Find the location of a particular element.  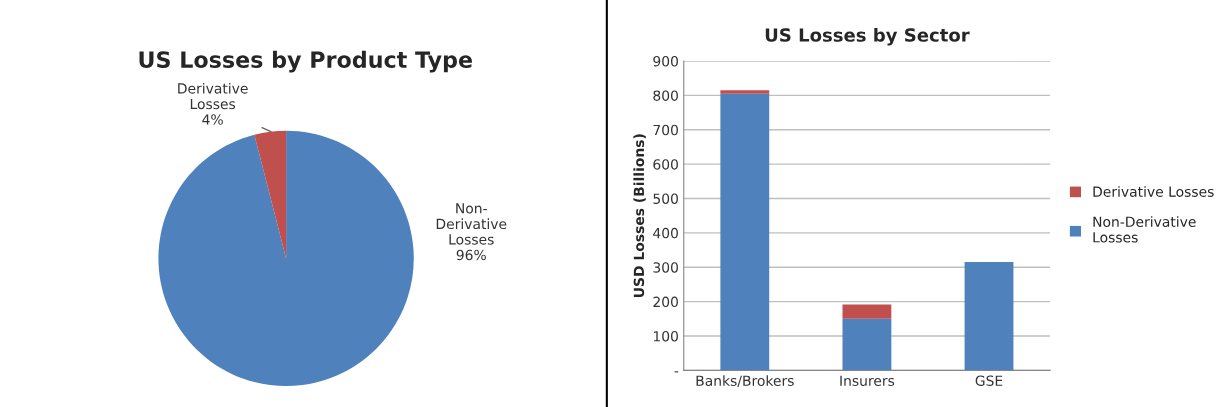

slice-label: Non- Derivative Losses is located at coordinates (471, 224).